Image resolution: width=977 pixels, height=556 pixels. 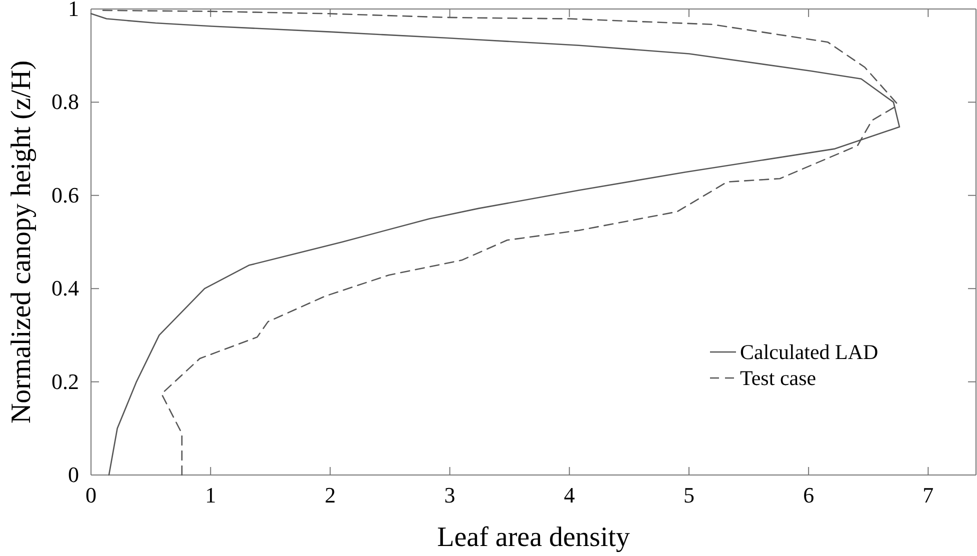 What do you see at coordinates (569, 495) in the screenshot?
I see `x-tick-label: 4` at bounding box center [569, 495].